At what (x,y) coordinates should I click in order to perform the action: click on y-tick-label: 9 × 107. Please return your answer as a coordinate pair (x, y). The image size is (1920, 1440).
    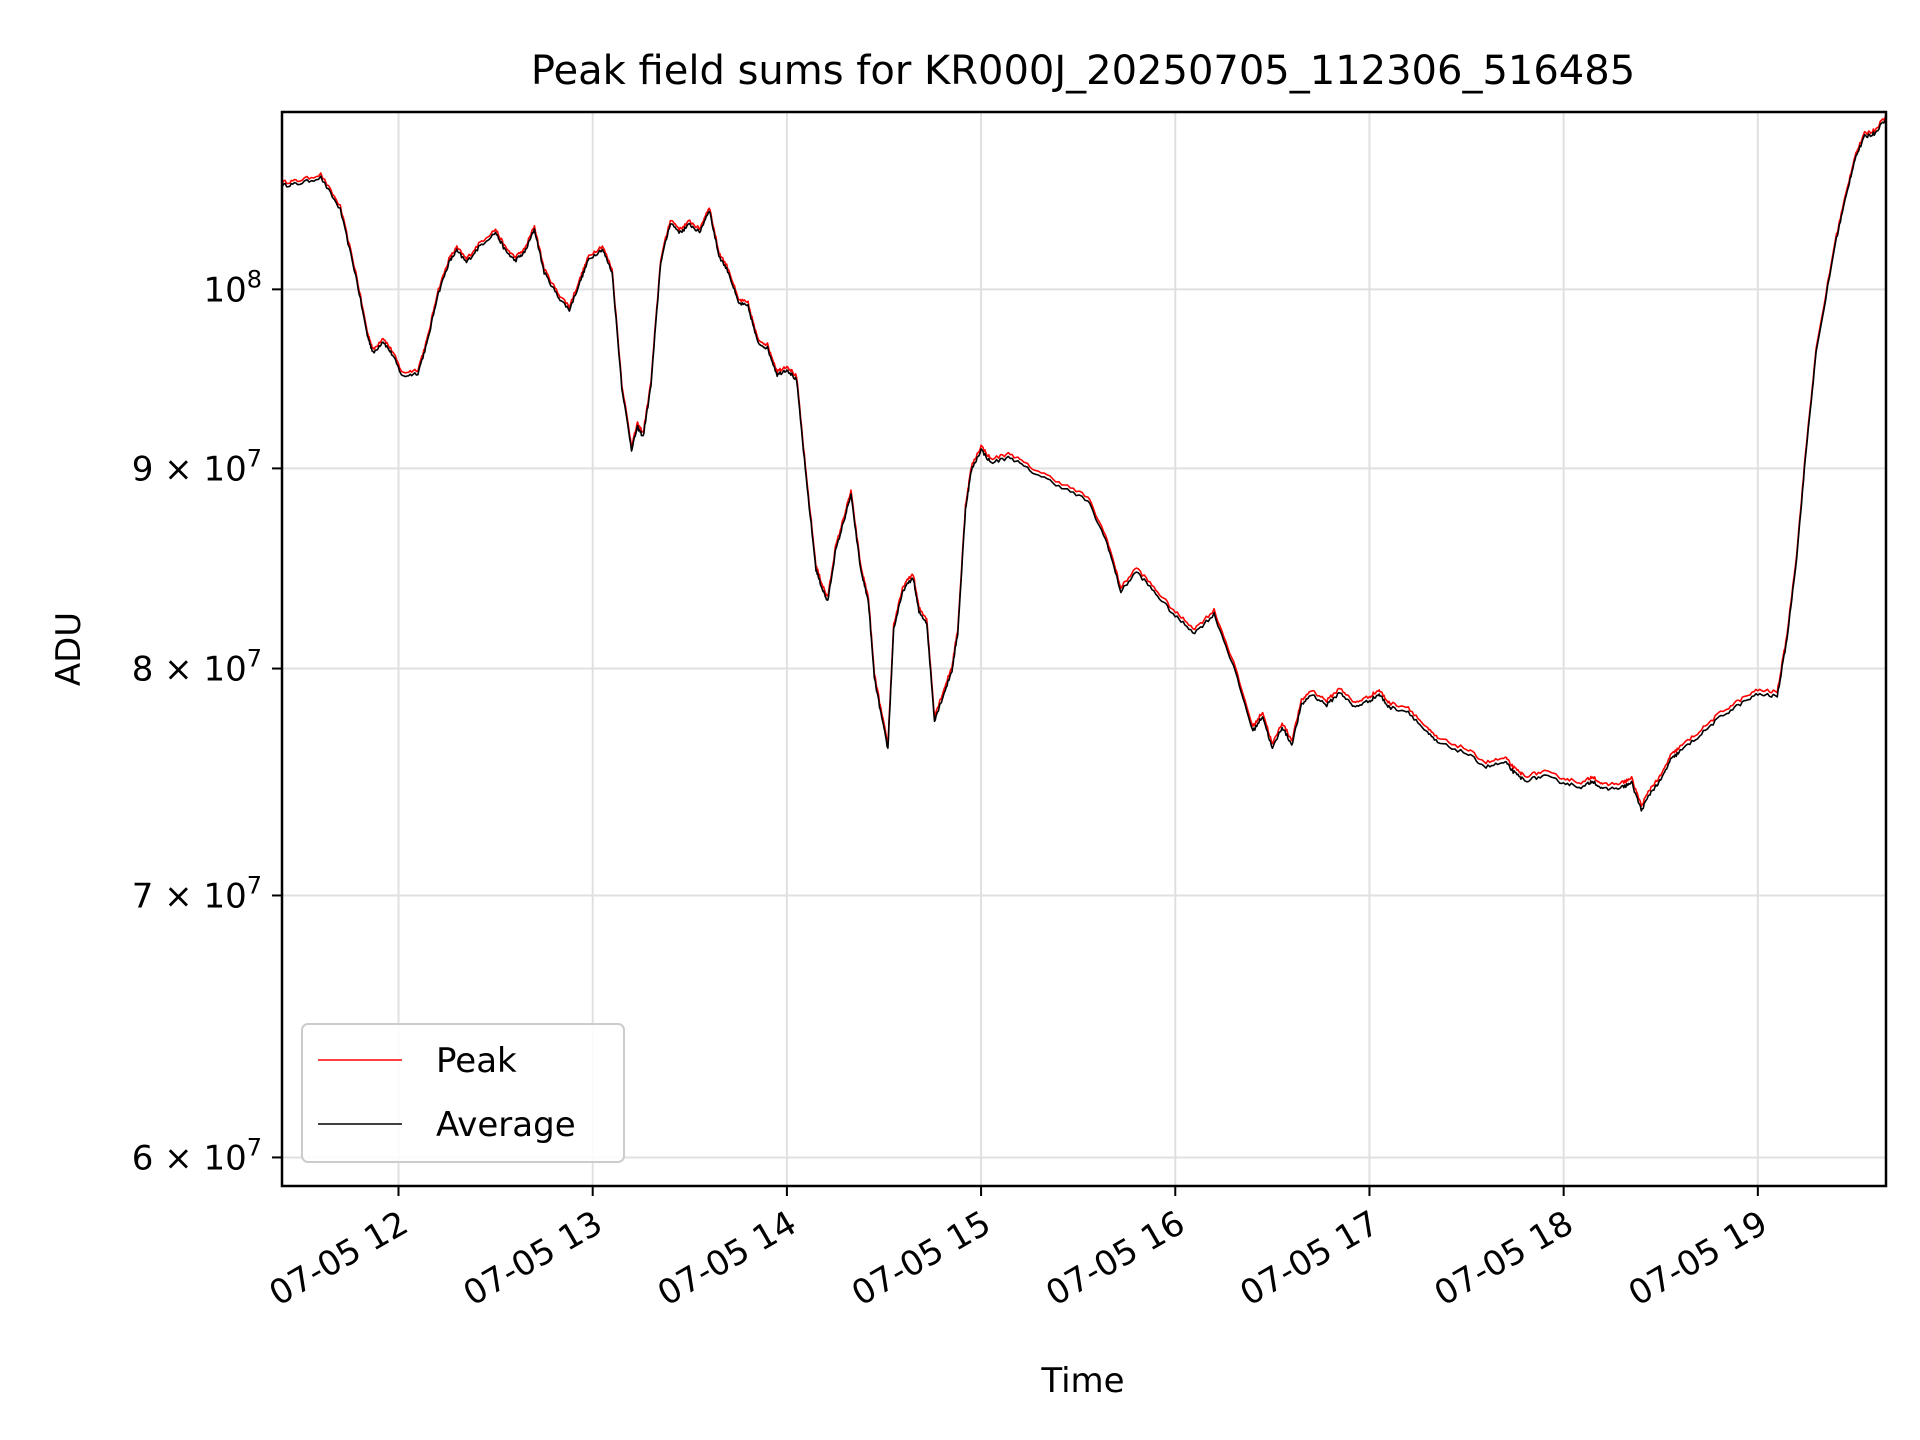
    Looking at the image, I should click on (197, 466).